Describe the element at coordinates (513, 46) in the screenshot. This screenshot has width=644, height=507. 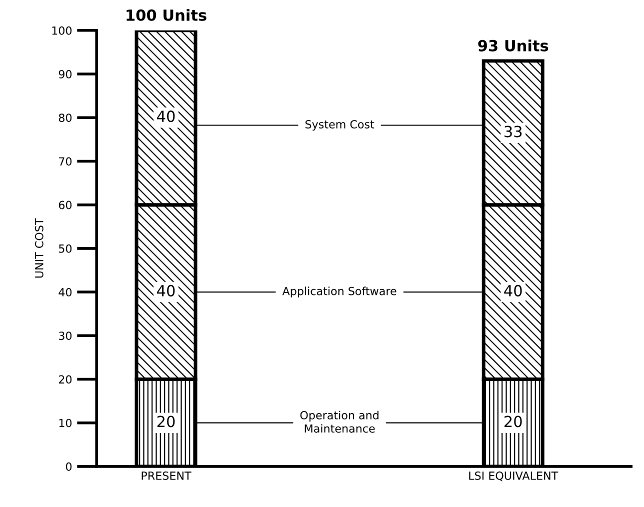
I see `total-label: 93 Units` at that location.